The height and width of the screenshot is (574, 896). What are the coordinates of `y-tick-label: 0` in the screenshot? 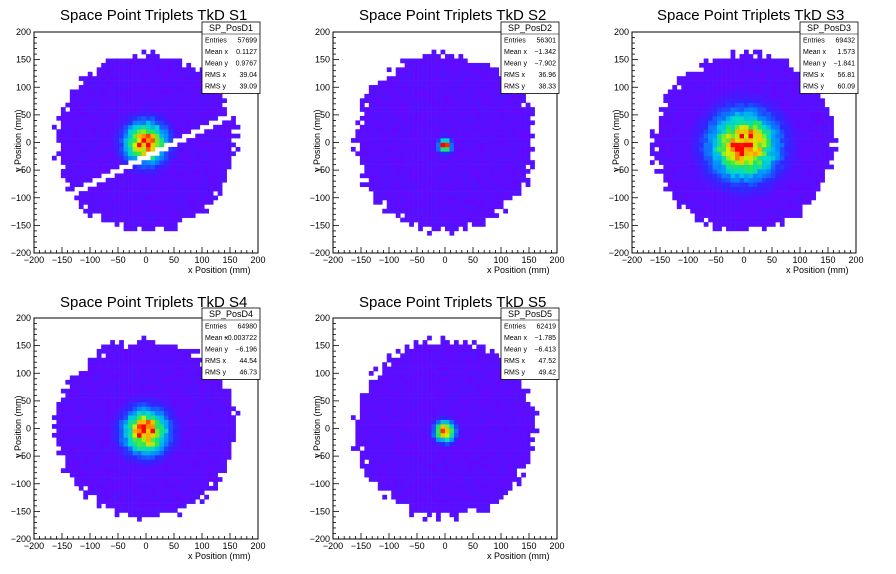 It's located at (327, 143).